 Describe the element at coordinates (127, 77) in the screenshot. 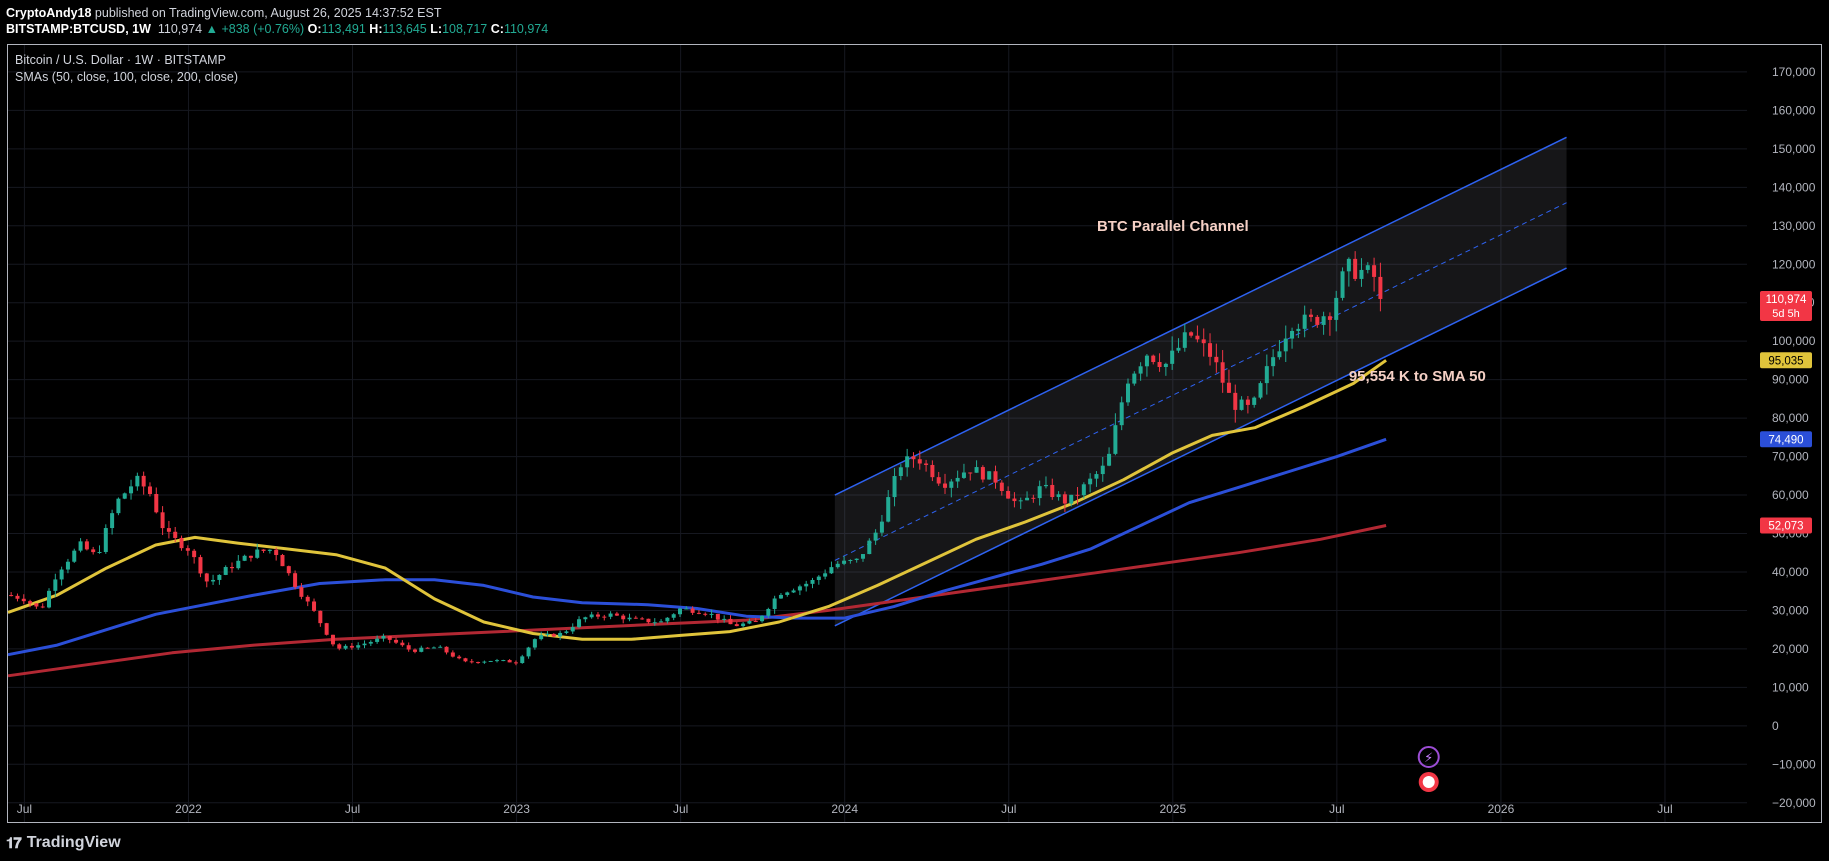

I see `indicator-legend: SMAs (50, close, 100, close, 200, close)` at that location.